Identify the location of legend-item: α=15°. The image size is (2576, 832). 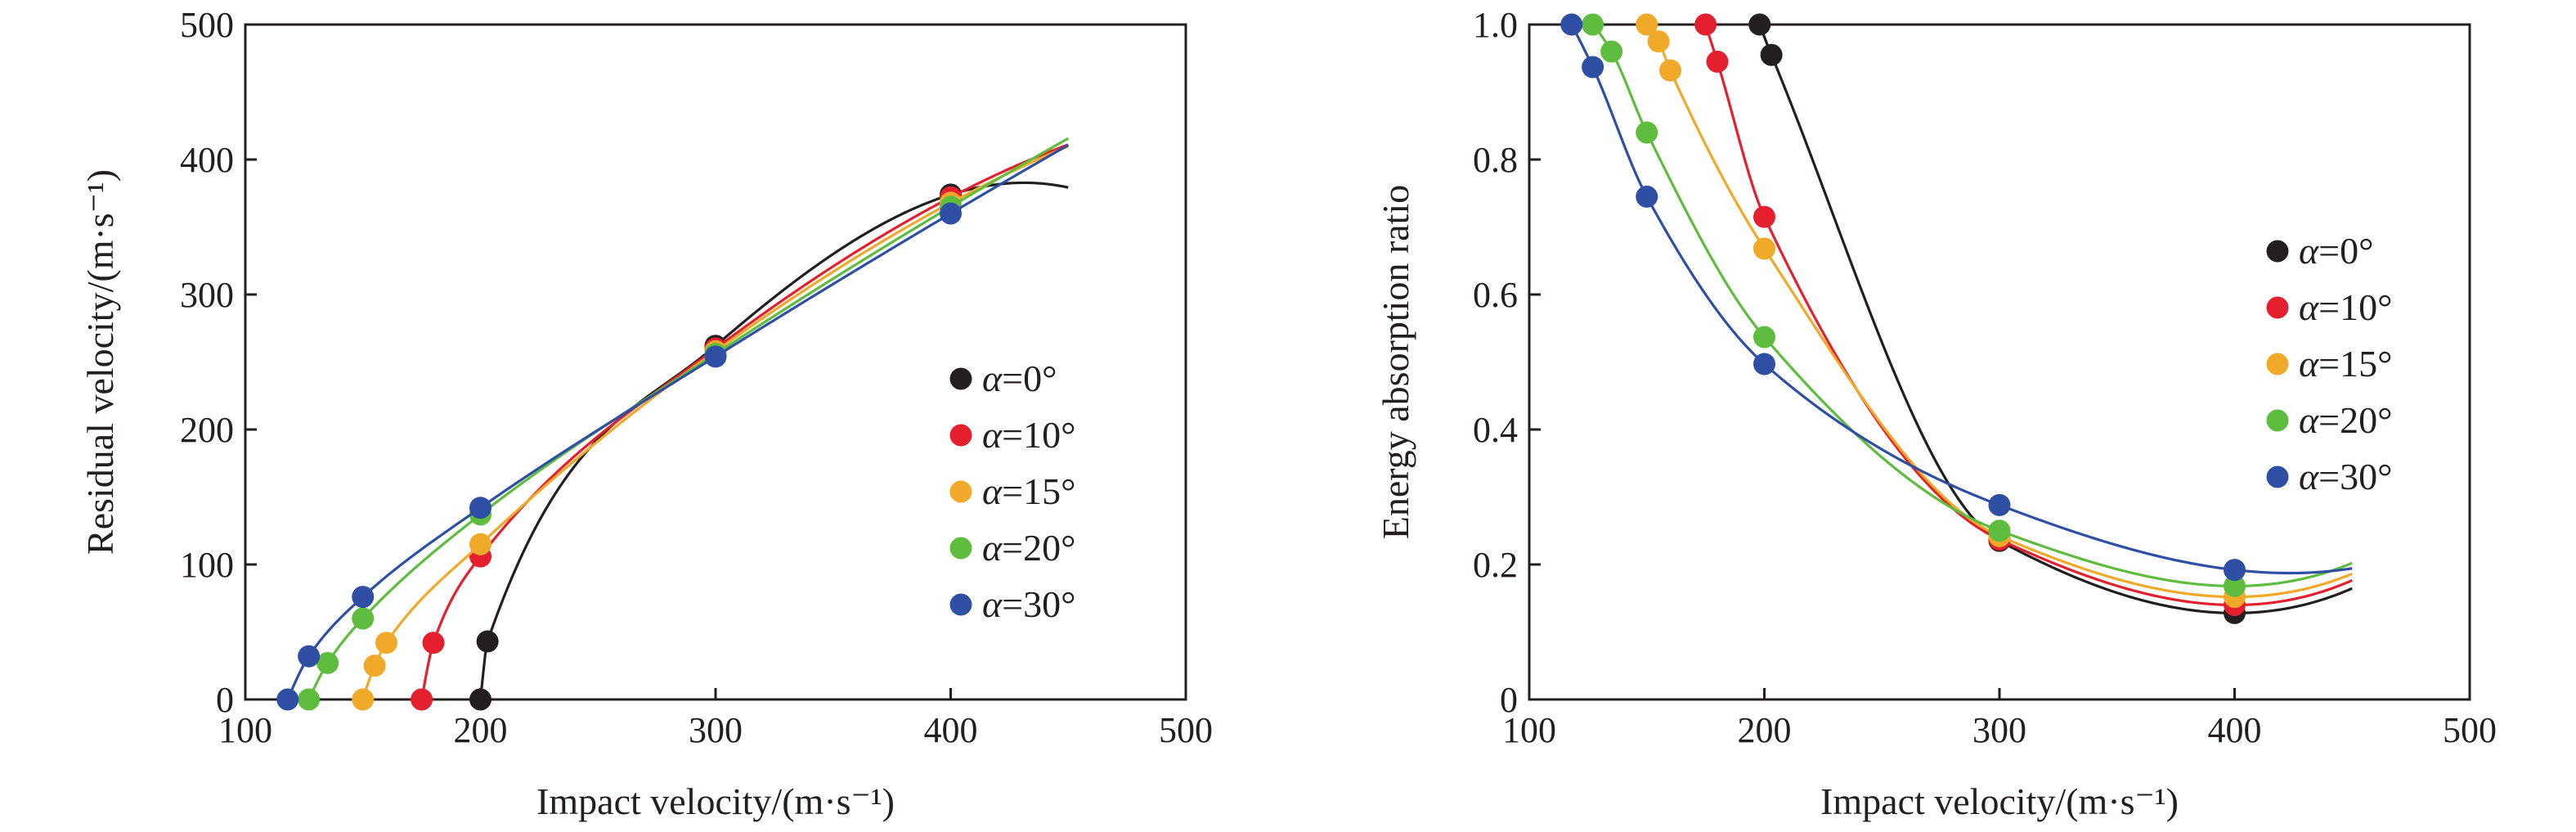
(1012, 491).